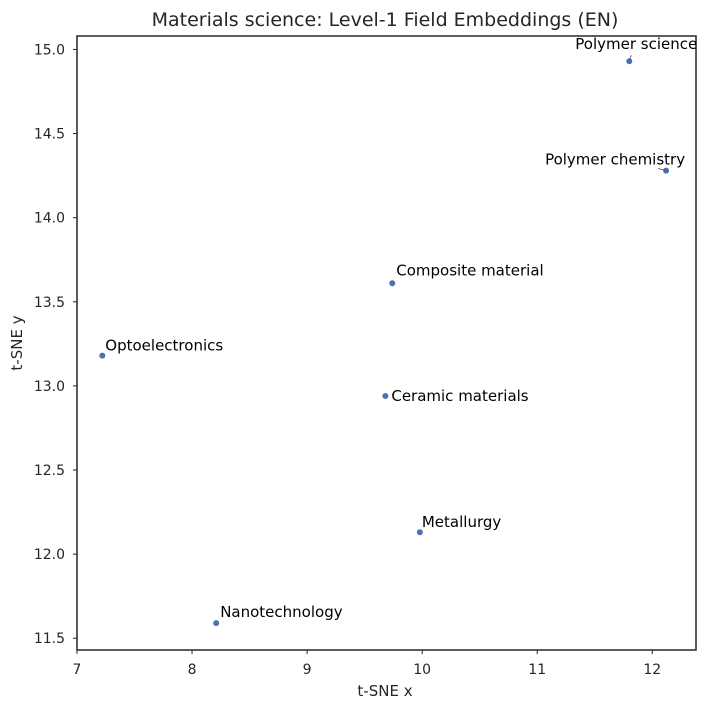  I want to click on y-tick-label: 12.5, so click(49, 471).